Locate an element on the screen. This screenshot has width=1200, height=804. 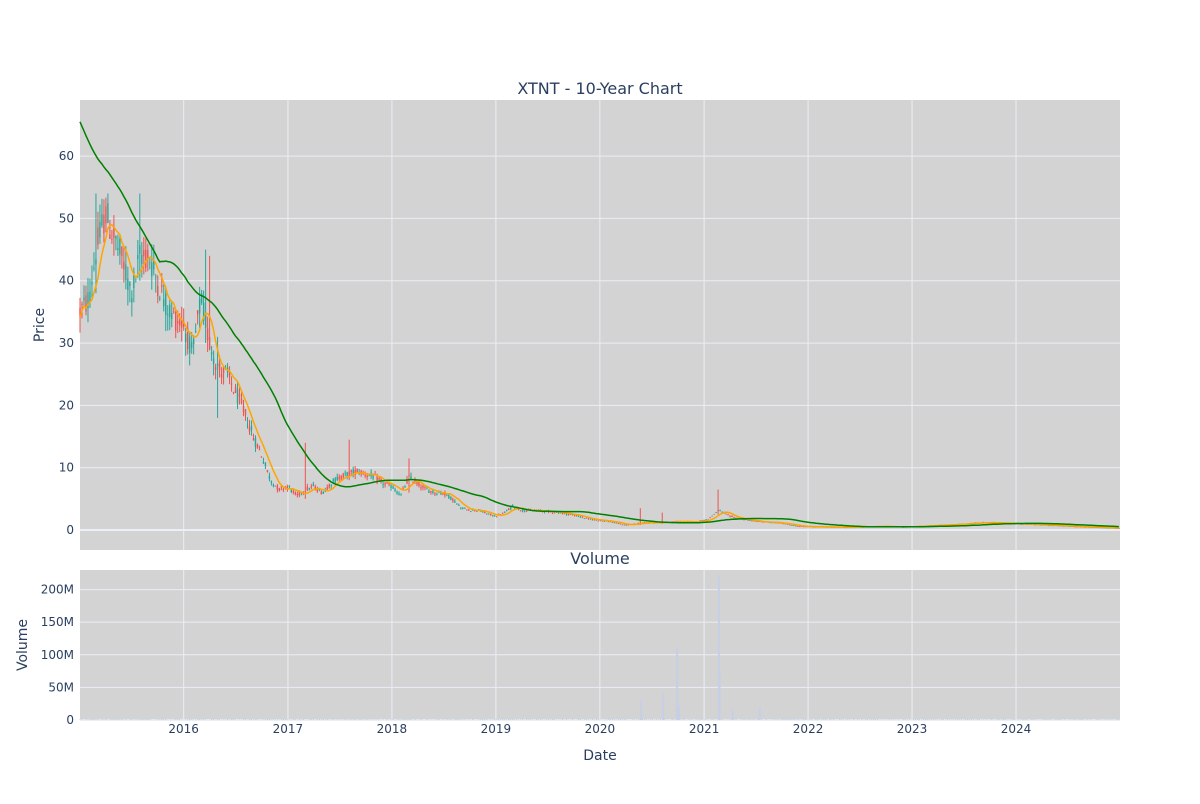
x-tick-label: 2017 is located at coordinates (288, 729).